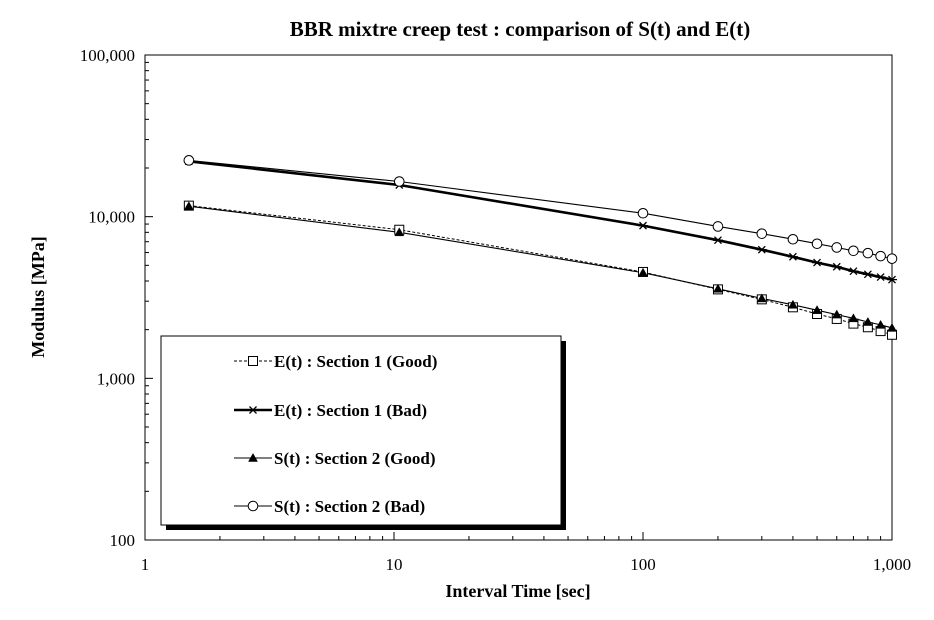  I want to click on y-axis-label: Modulus [MPa], so click(38, 297).